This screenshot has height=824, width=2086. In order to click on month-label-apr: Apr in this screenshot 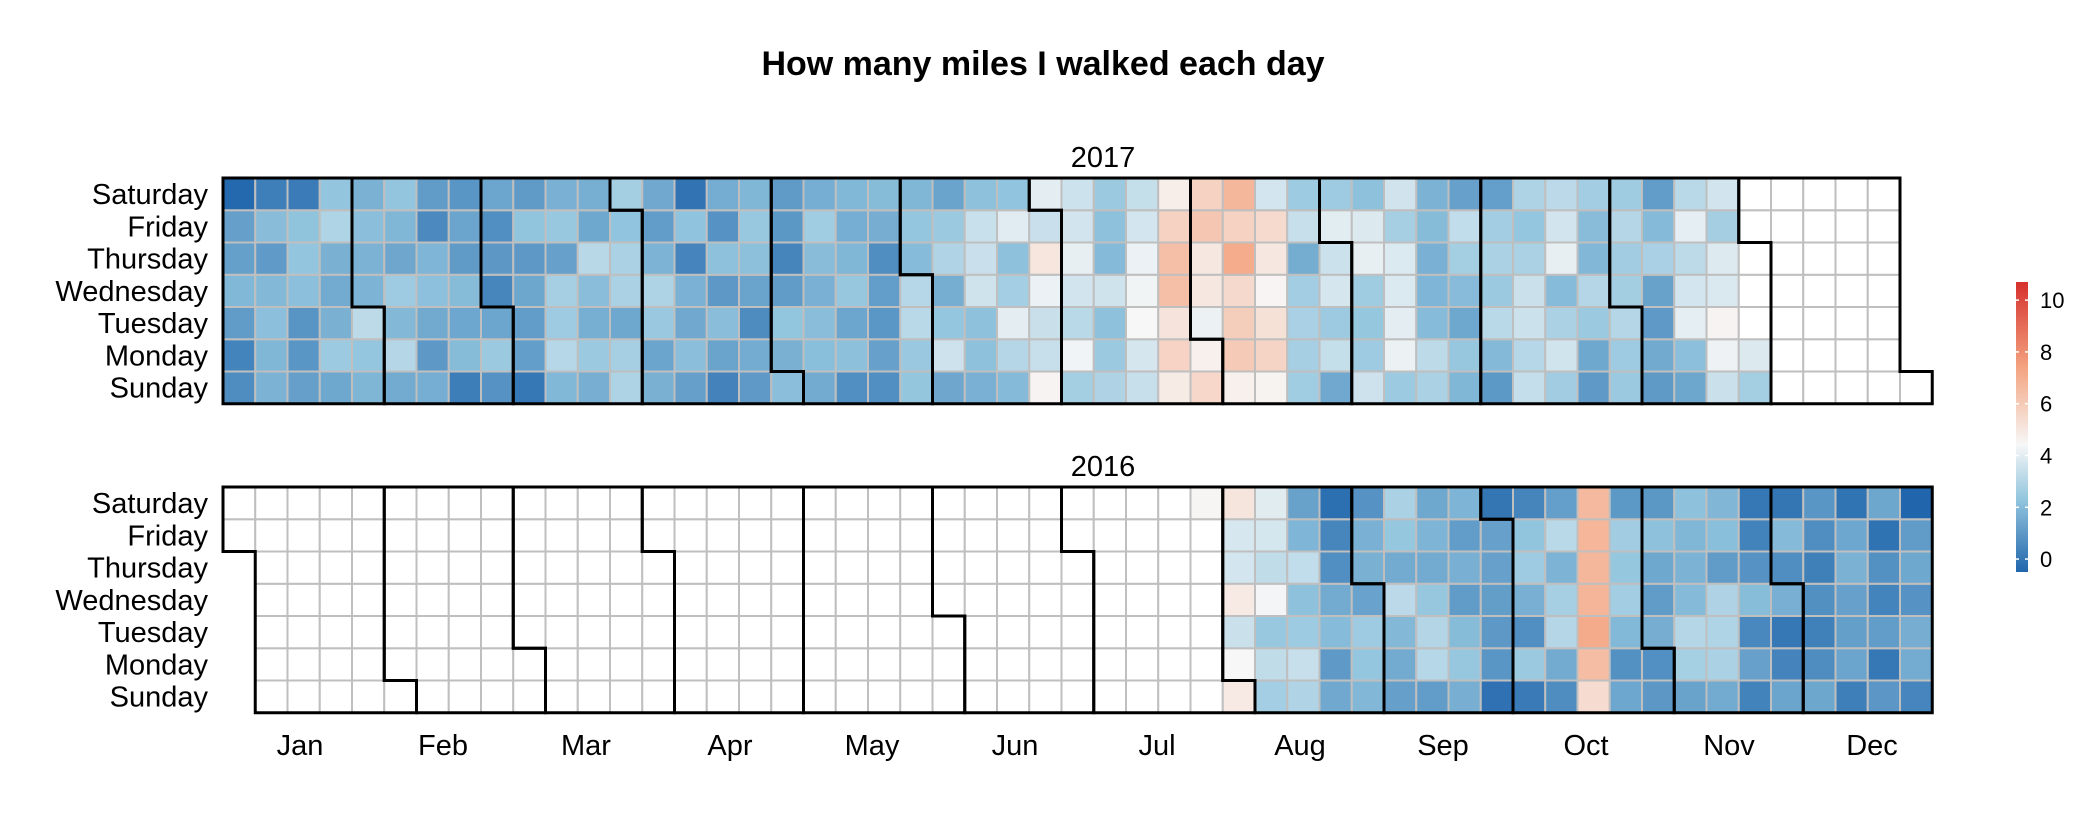, I will do `click(729, 746)`.